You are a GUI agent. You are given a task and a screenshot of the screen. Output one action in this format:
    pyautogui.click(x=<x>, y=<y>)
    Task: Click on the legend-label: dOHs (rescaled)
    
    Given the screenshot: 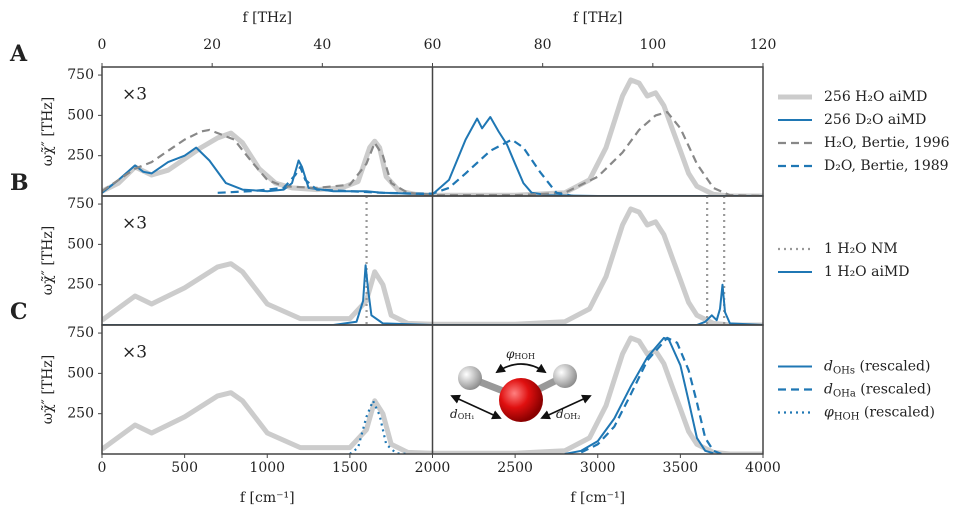 What is the action you would take?
    pyautogui.click(x=877, y=368)
    